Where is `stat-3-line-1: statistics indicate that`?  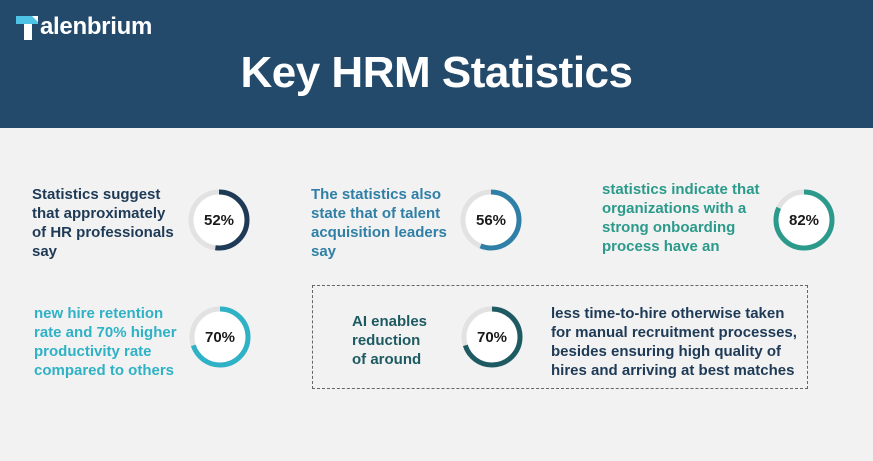
stat-3-line-1: statistics indicate that is located at coordinates (681, 189).